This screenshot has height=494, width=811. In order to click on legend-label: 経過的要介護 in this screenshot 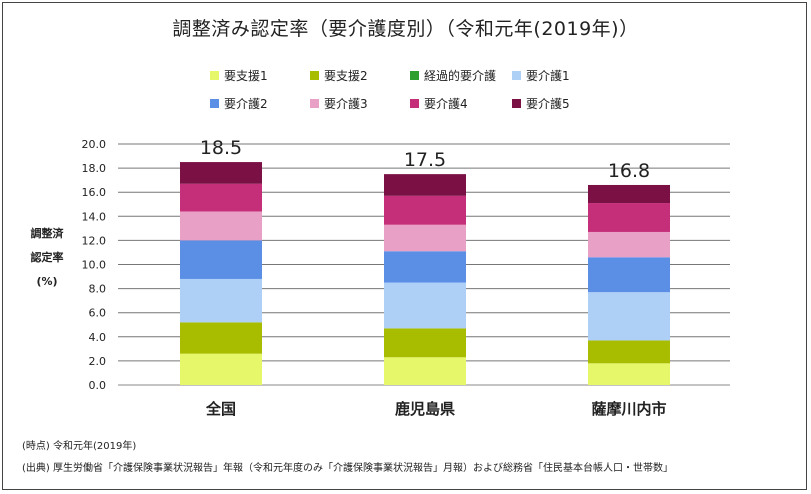, I will do `click(460, 76)`.